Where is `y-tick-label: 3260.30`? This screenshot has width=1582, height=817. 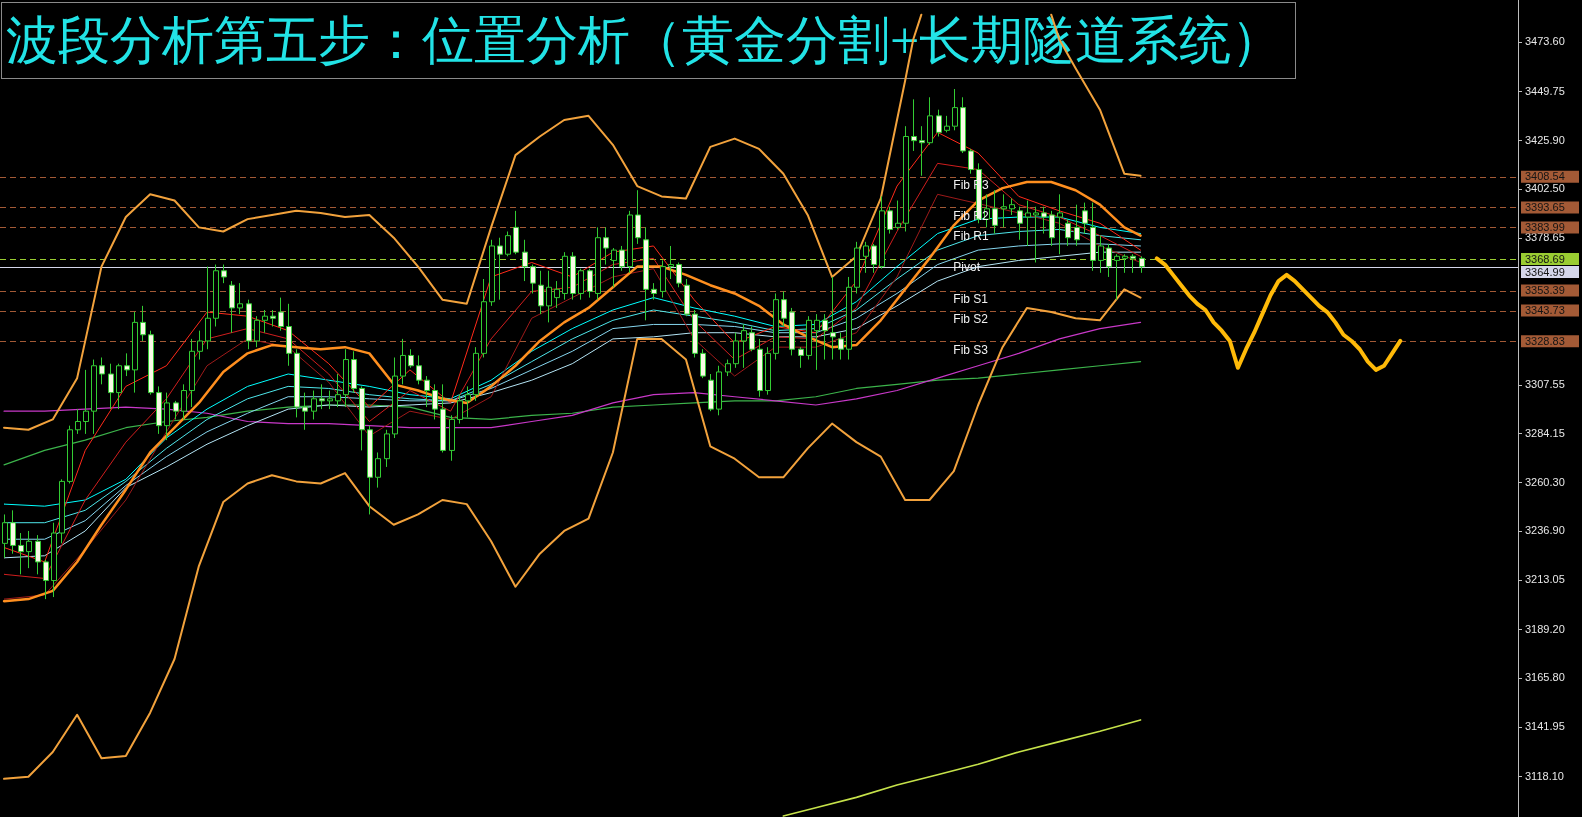 y-tick-label: 3260.30 is located at coordinates (1545, 481).